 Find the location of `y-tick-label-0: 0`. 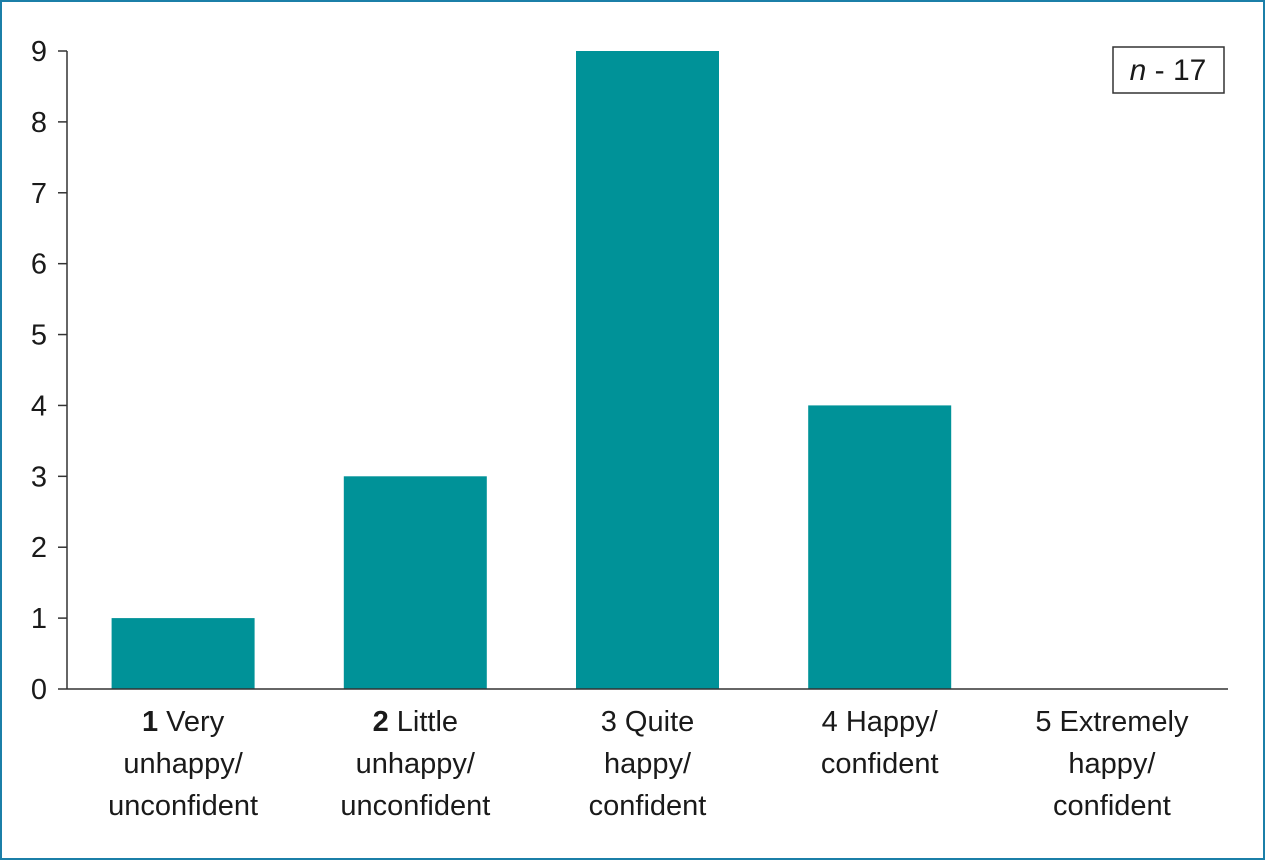

y-tick-label-0: 0 is located at coordinates (39, 690).